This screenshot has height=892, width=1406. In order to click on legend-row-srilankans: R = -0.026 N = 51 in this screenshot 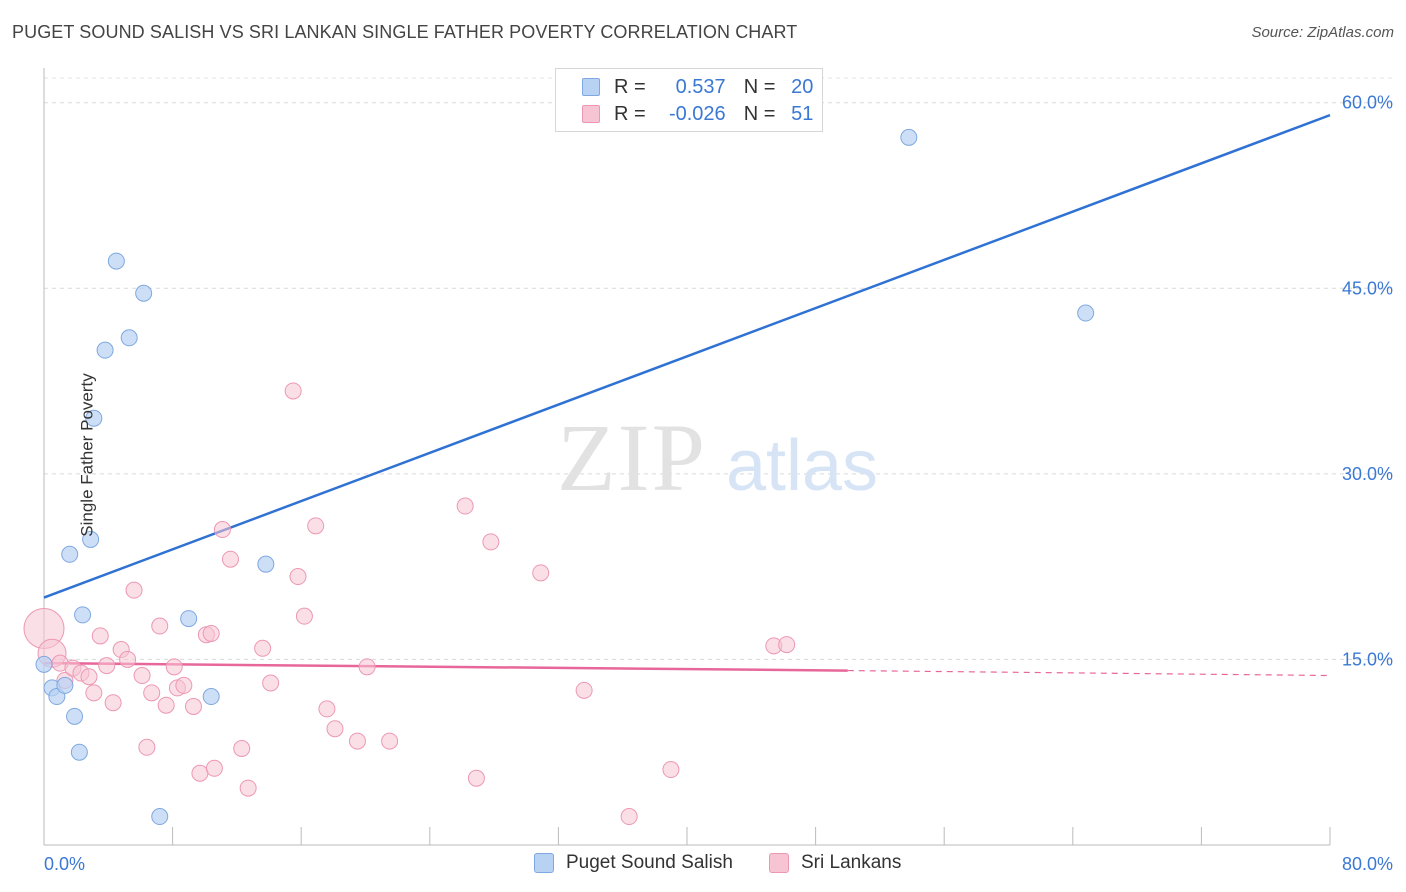, I will do `click(697, 114)`.